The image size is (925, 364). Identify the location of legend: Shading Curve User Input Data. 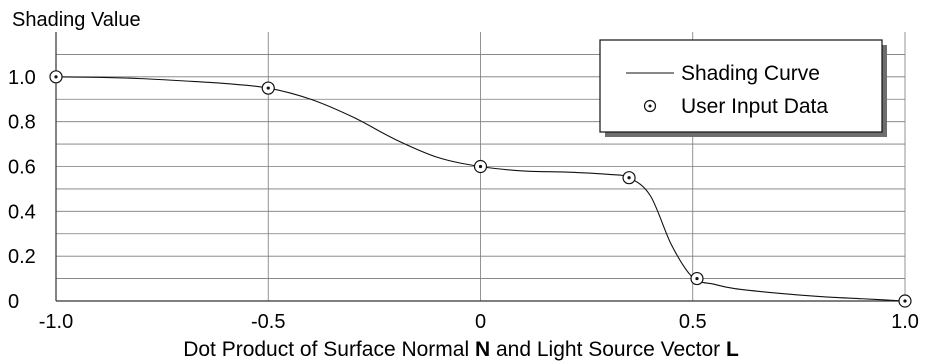
(743, 88).